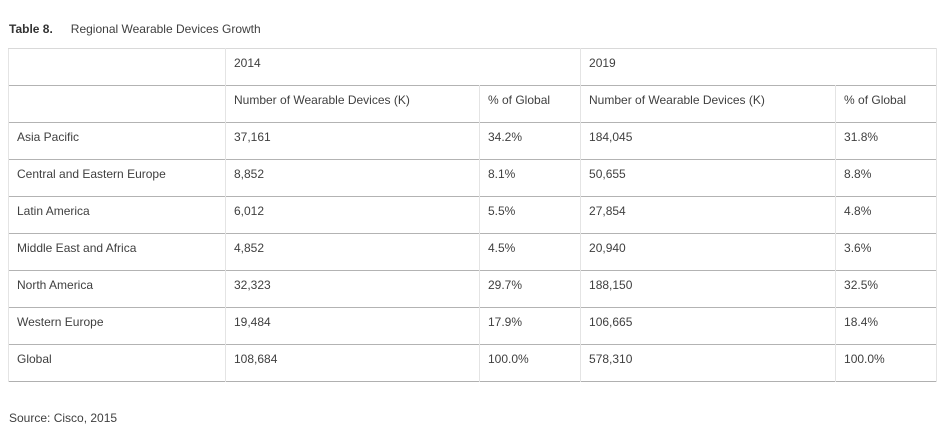  I want to click on devices-2014-cell: 32,323, so click(352, 289).